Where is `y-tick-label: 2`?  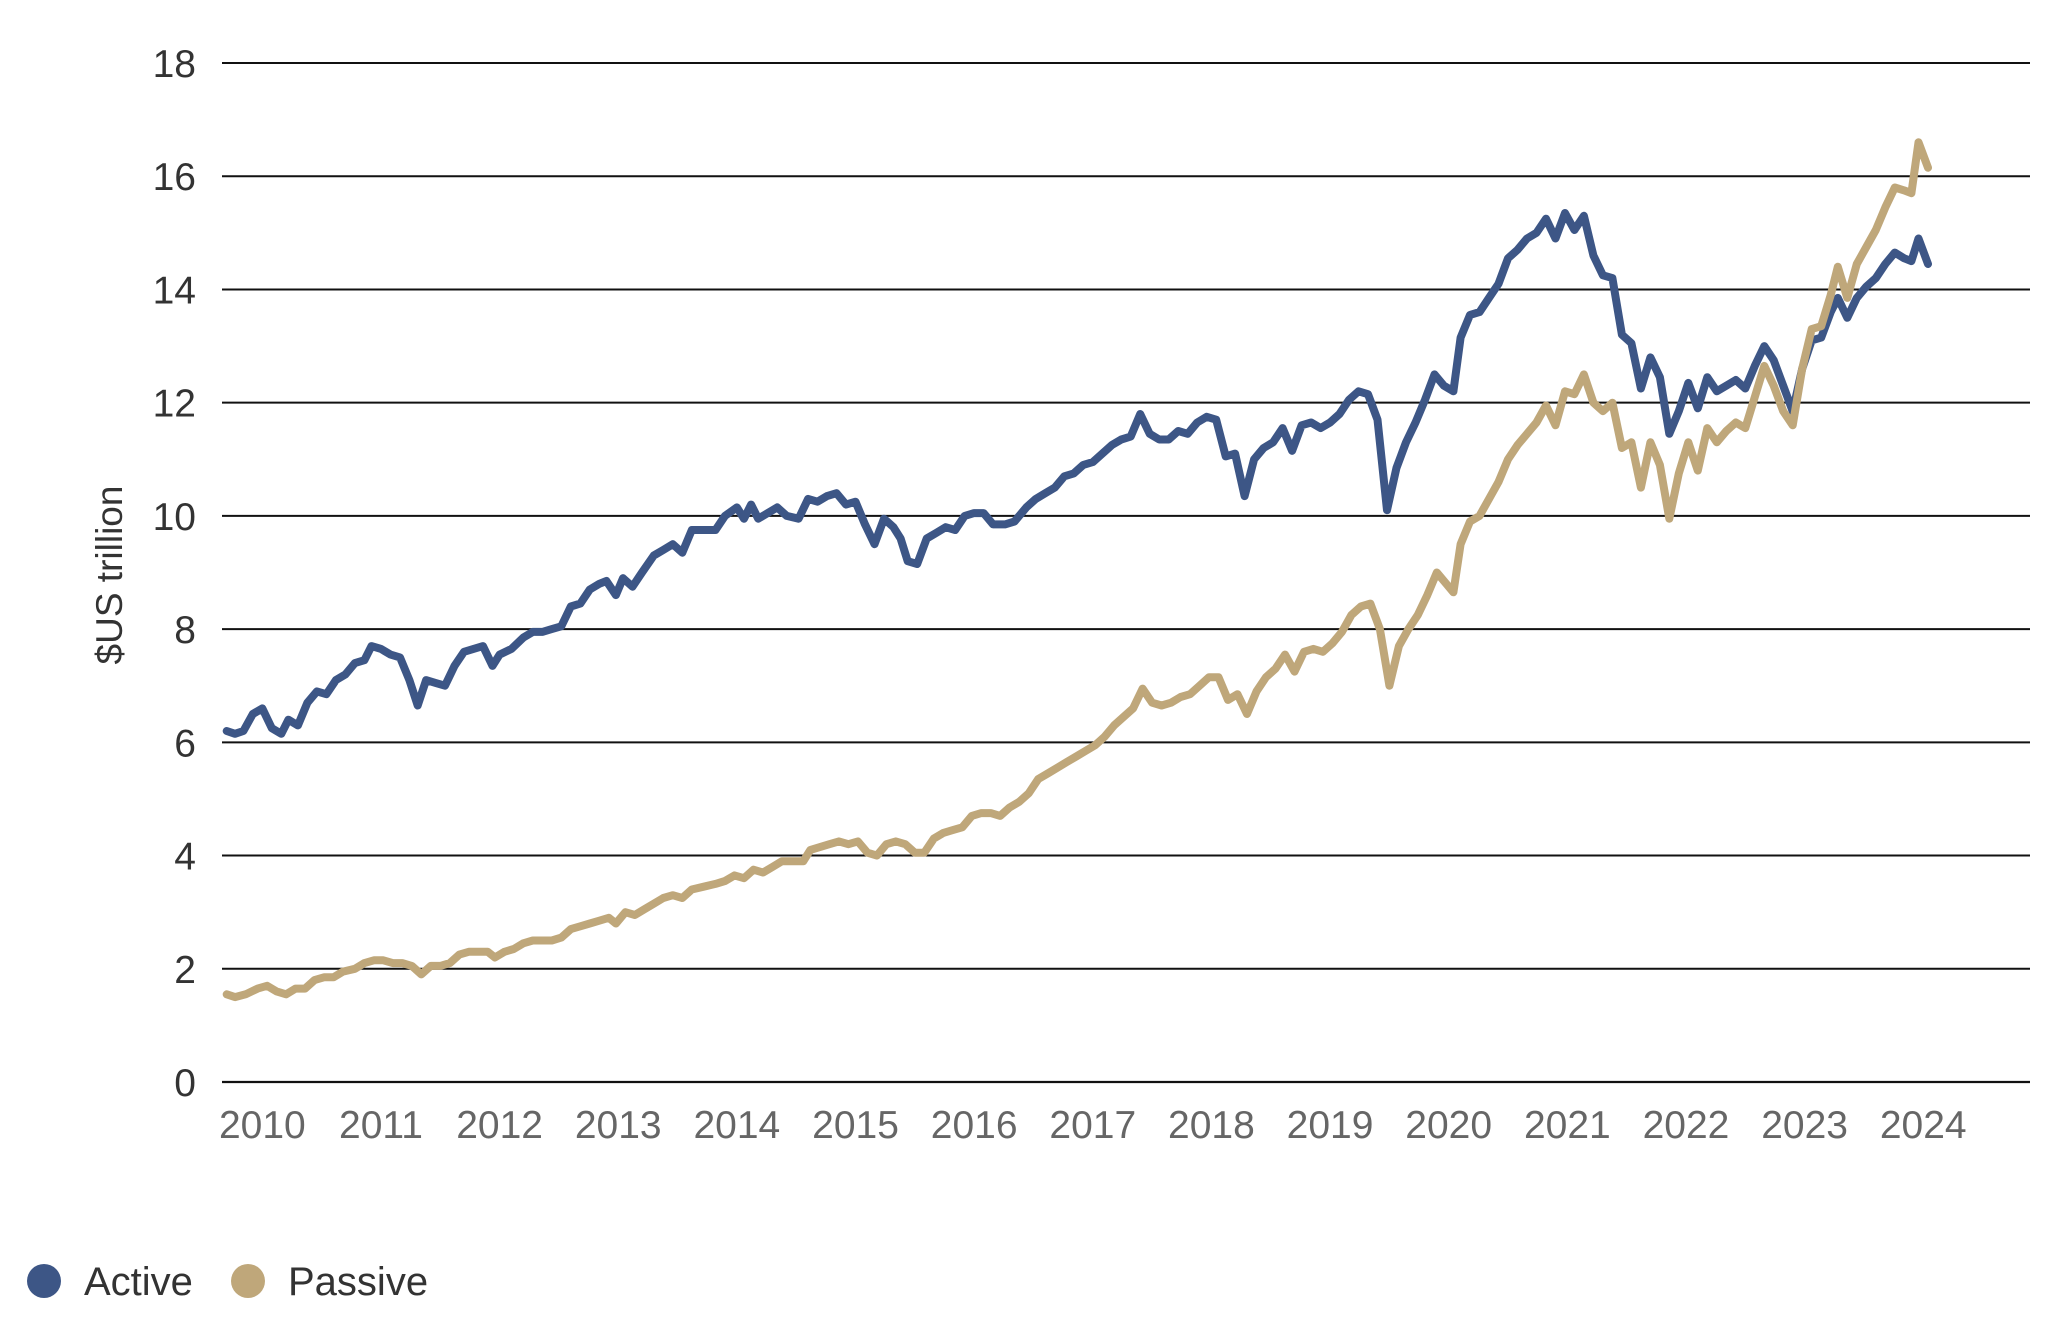
y-tick-label: 2 is located at coordinates (185, 970).